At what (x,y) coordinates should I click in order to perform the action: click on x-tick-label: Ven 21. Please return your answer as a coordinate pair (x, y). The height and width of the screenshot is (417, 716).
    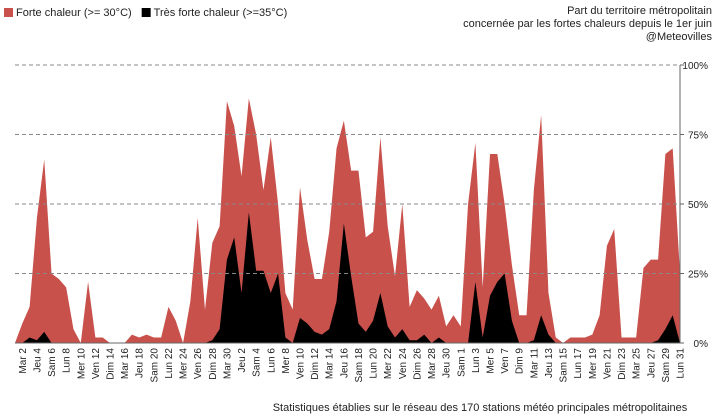
    Looking at the image, I should click on (607, 364).